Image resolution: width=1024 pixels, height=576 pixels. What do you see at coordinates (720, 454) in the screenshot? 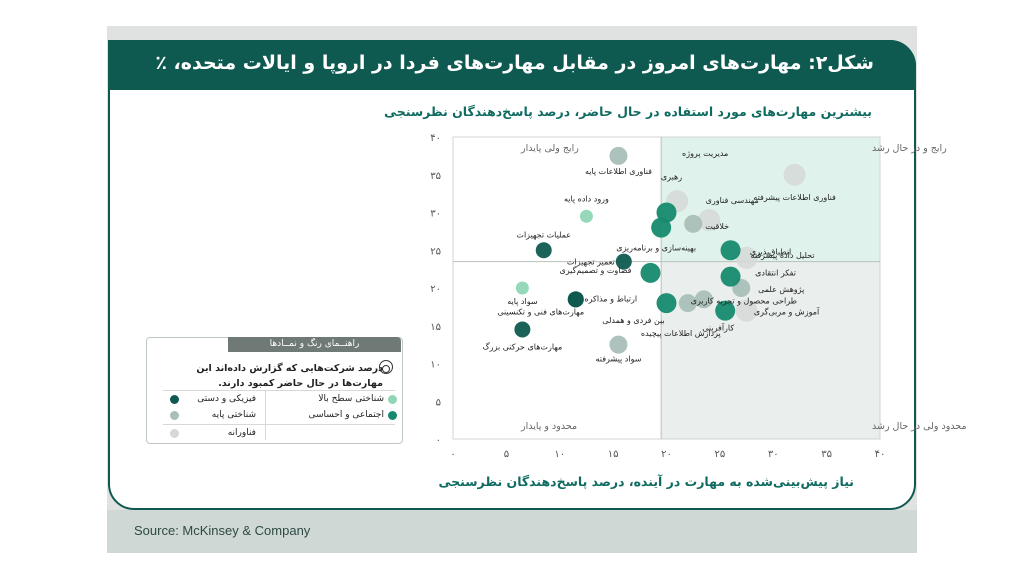
I see `x-tick-label: ۲۵` at bounding box center [720, 454].